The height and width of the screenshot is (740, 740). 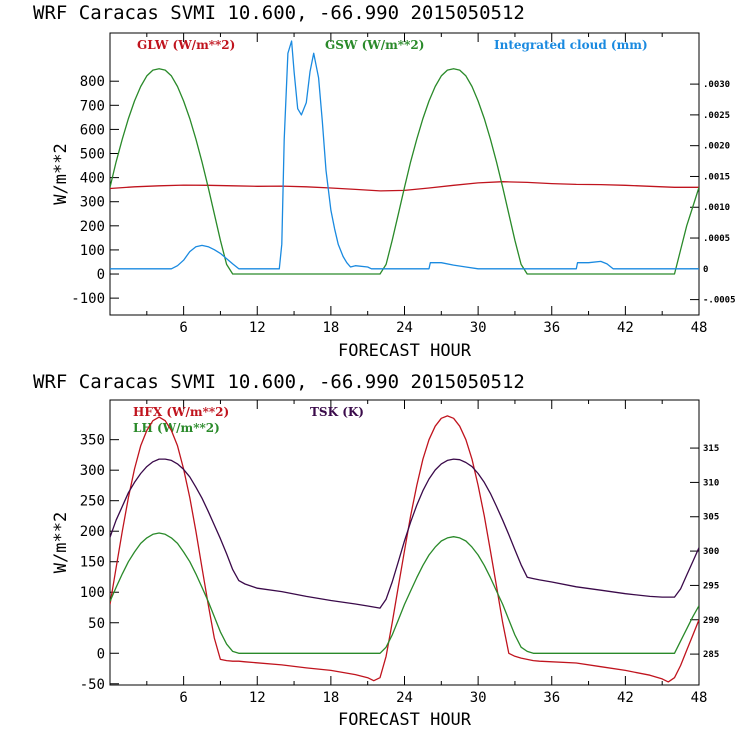 What do you see at coordinates (92, 82) in the screenshot?
I see `y-tick-label: 800` at bounding box center [92, 82].